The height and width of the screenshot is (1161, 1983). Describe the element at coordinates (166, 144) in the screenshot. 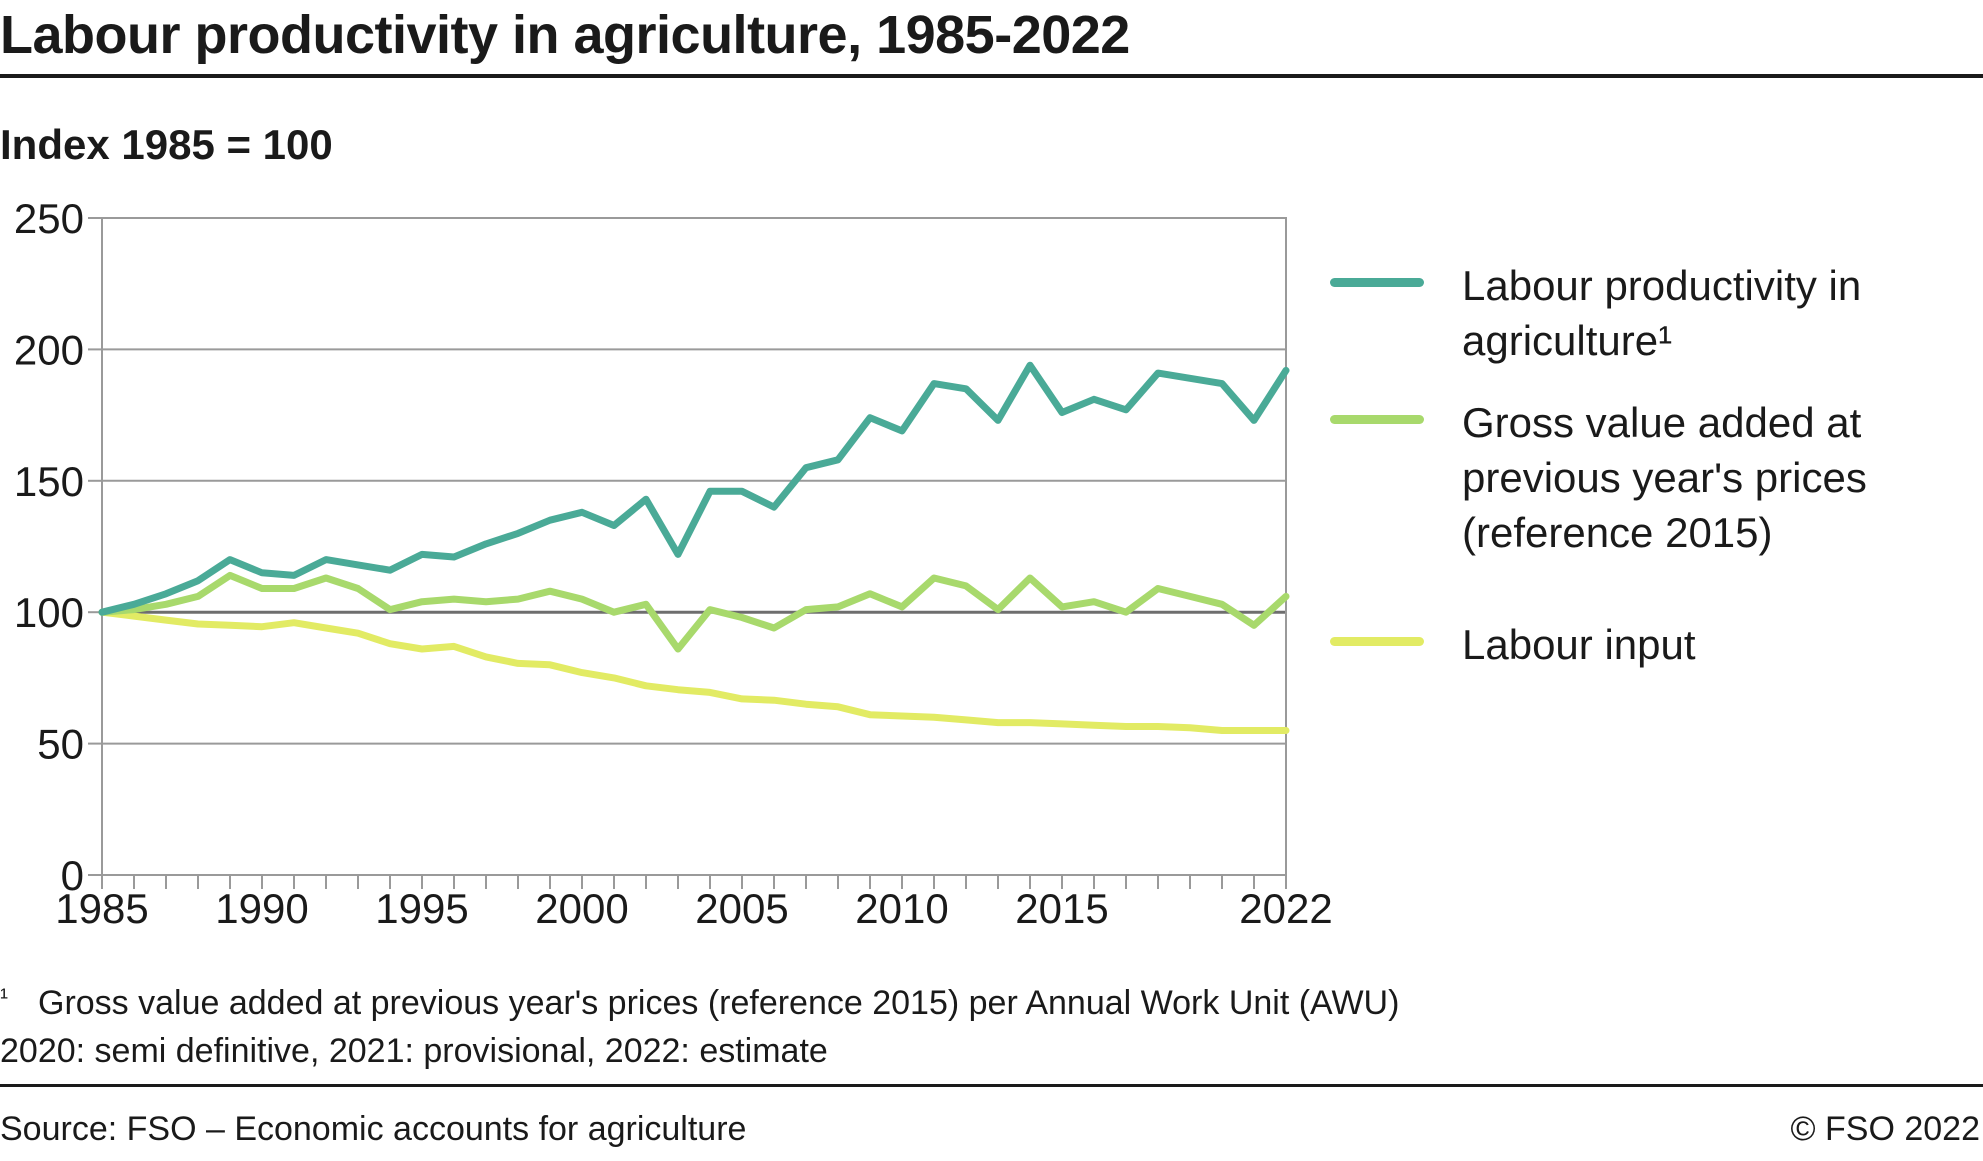

I see `chart-subtitle: Index 1985 = 100` at that location.